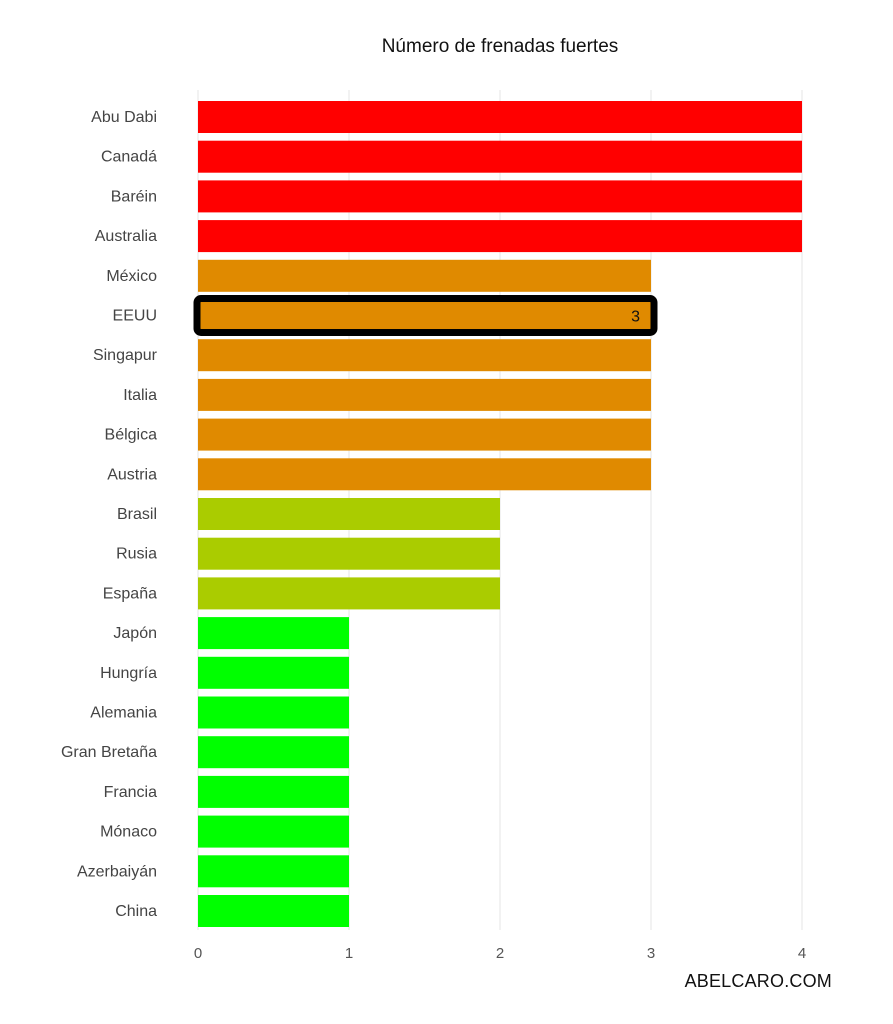  What do you see at coordinates (109, 752) in the screenshot?
I see `category-label: Gran Bretaña` at bounding box center [109, 752].